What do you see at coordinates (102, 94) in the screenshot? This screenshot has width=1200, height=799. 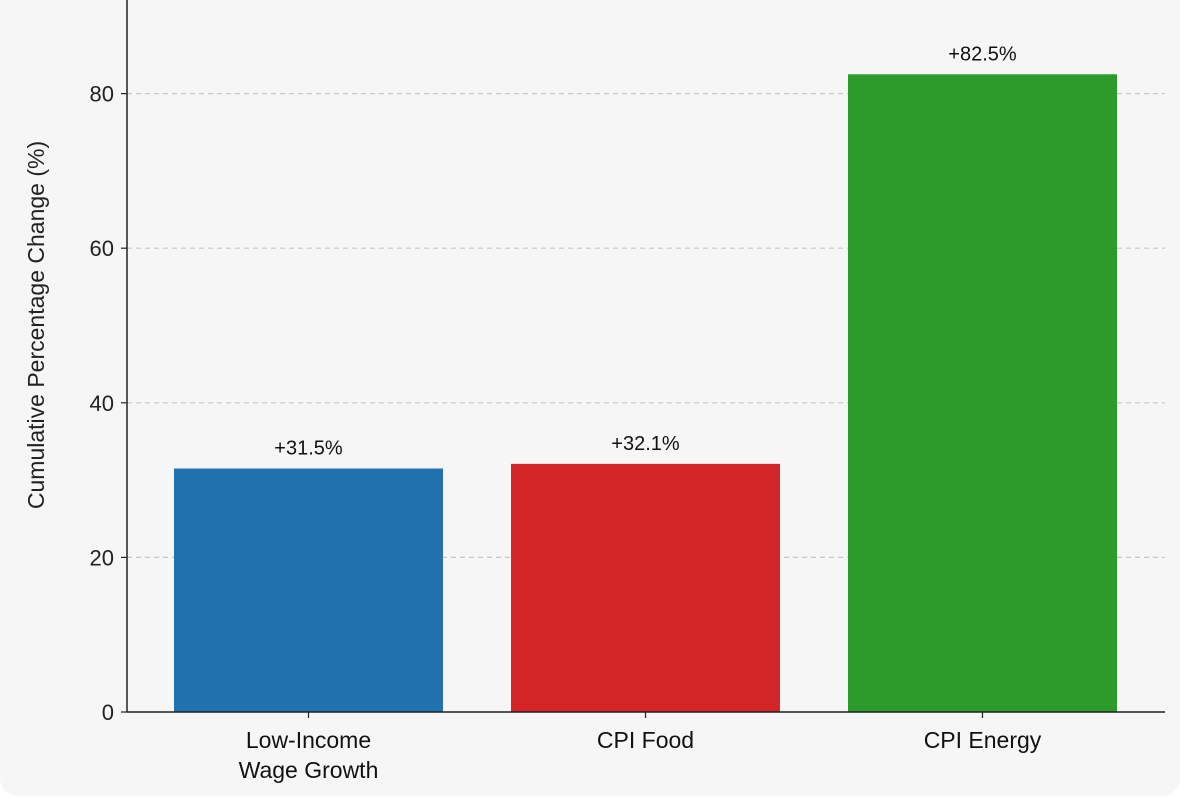 I see `y-tick-label: 80` at bounding box center [102, 94].